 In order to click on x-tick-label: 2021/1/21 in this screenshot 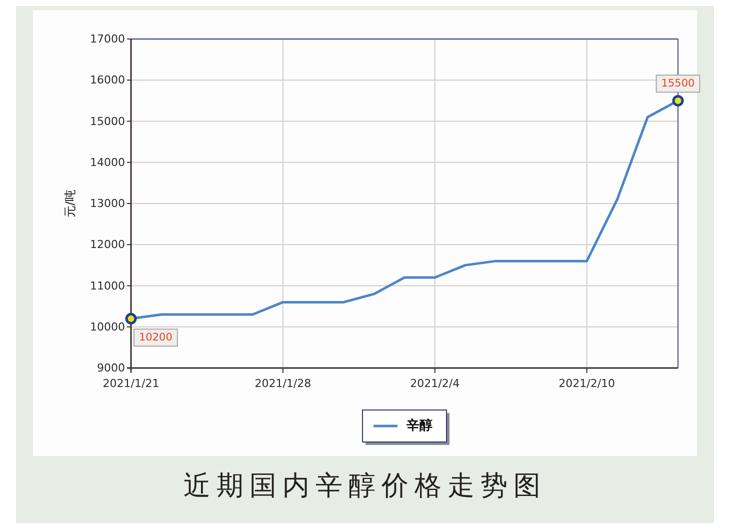, I will do `click(131, 383)`.